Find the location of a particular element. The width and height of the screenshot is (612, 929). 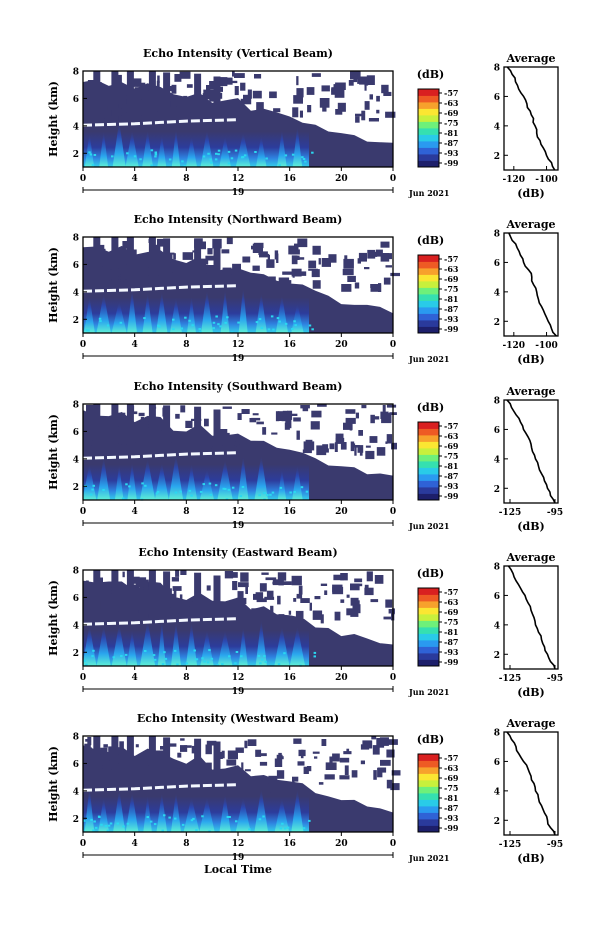

average-title: Average is located at coordinates (530, 58).